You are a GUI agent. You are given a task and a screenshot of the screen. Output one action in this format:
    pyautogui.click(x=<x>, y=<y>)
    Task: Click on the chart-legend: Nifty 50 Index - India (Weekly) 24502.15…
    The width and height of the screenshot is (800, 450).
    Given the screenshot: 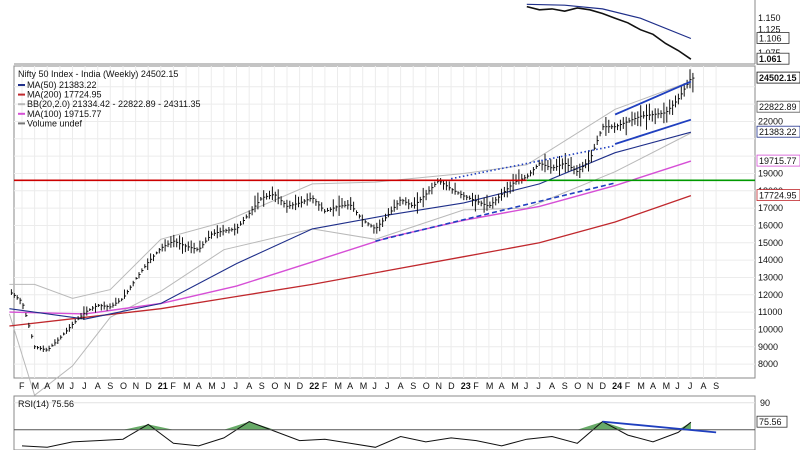 What is the action you would take?
    pyautogui.click(x=109, y=98)
    